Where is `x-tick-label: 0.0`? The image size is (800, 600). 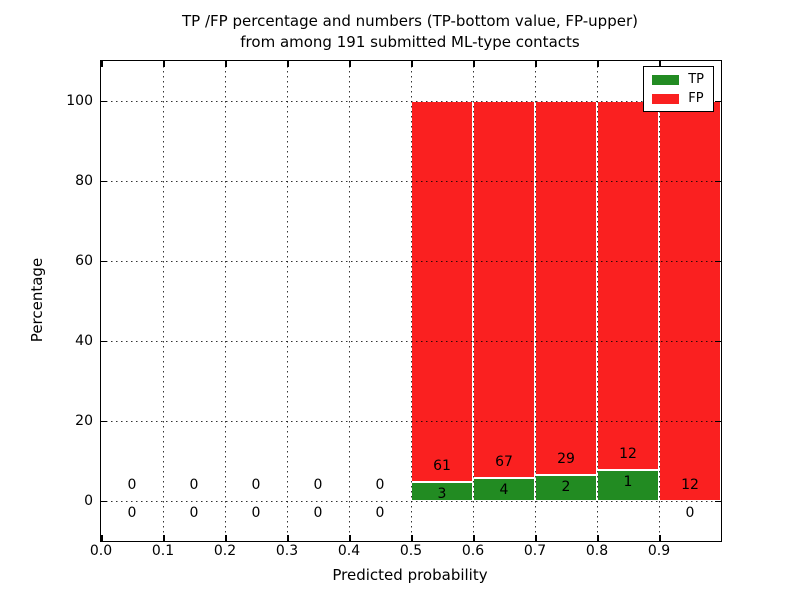 x-tick-label: 0.0 is located at coordinates (101, 551).